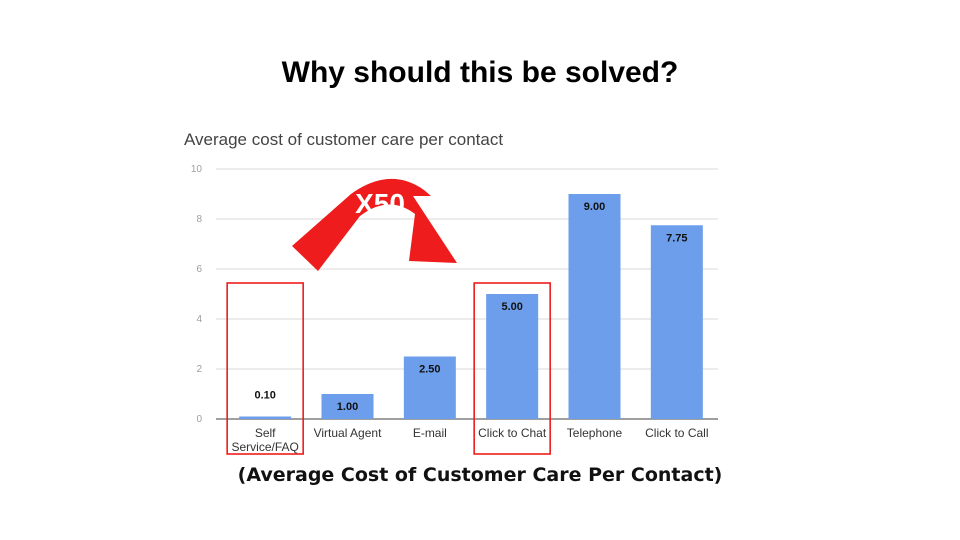 This screenshot has width=960, height=540. What do you see at coordinates (199, 369) in the screenshot?
I see `y-tick-label: 2` at bounding box center [199, 369].